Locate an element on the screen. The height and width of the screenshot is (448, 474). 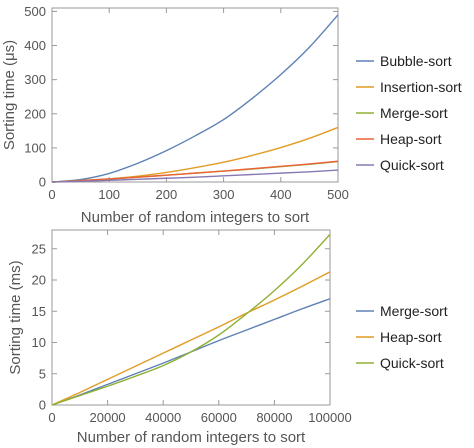
y-tick-label: 25 is located at coordinates (39, 248).